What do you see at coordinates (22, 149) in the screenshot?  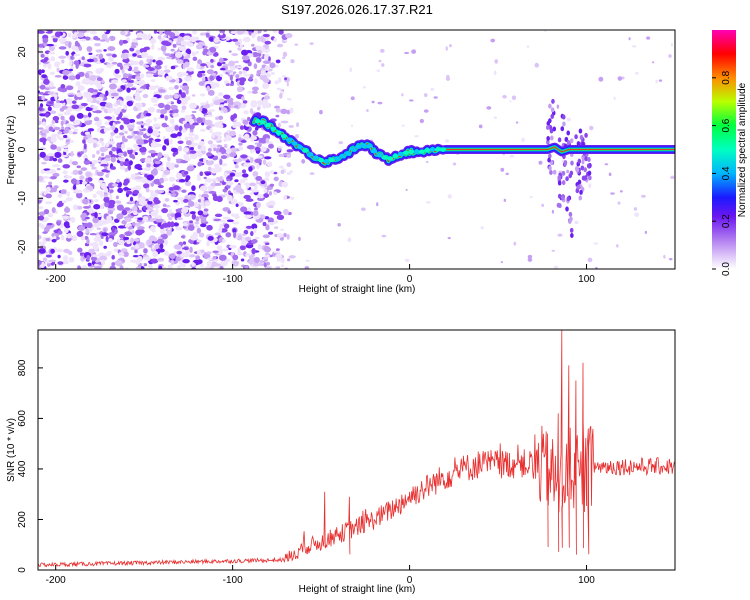 I see `y-tick-label: 0` at bounding box center [22, 149].